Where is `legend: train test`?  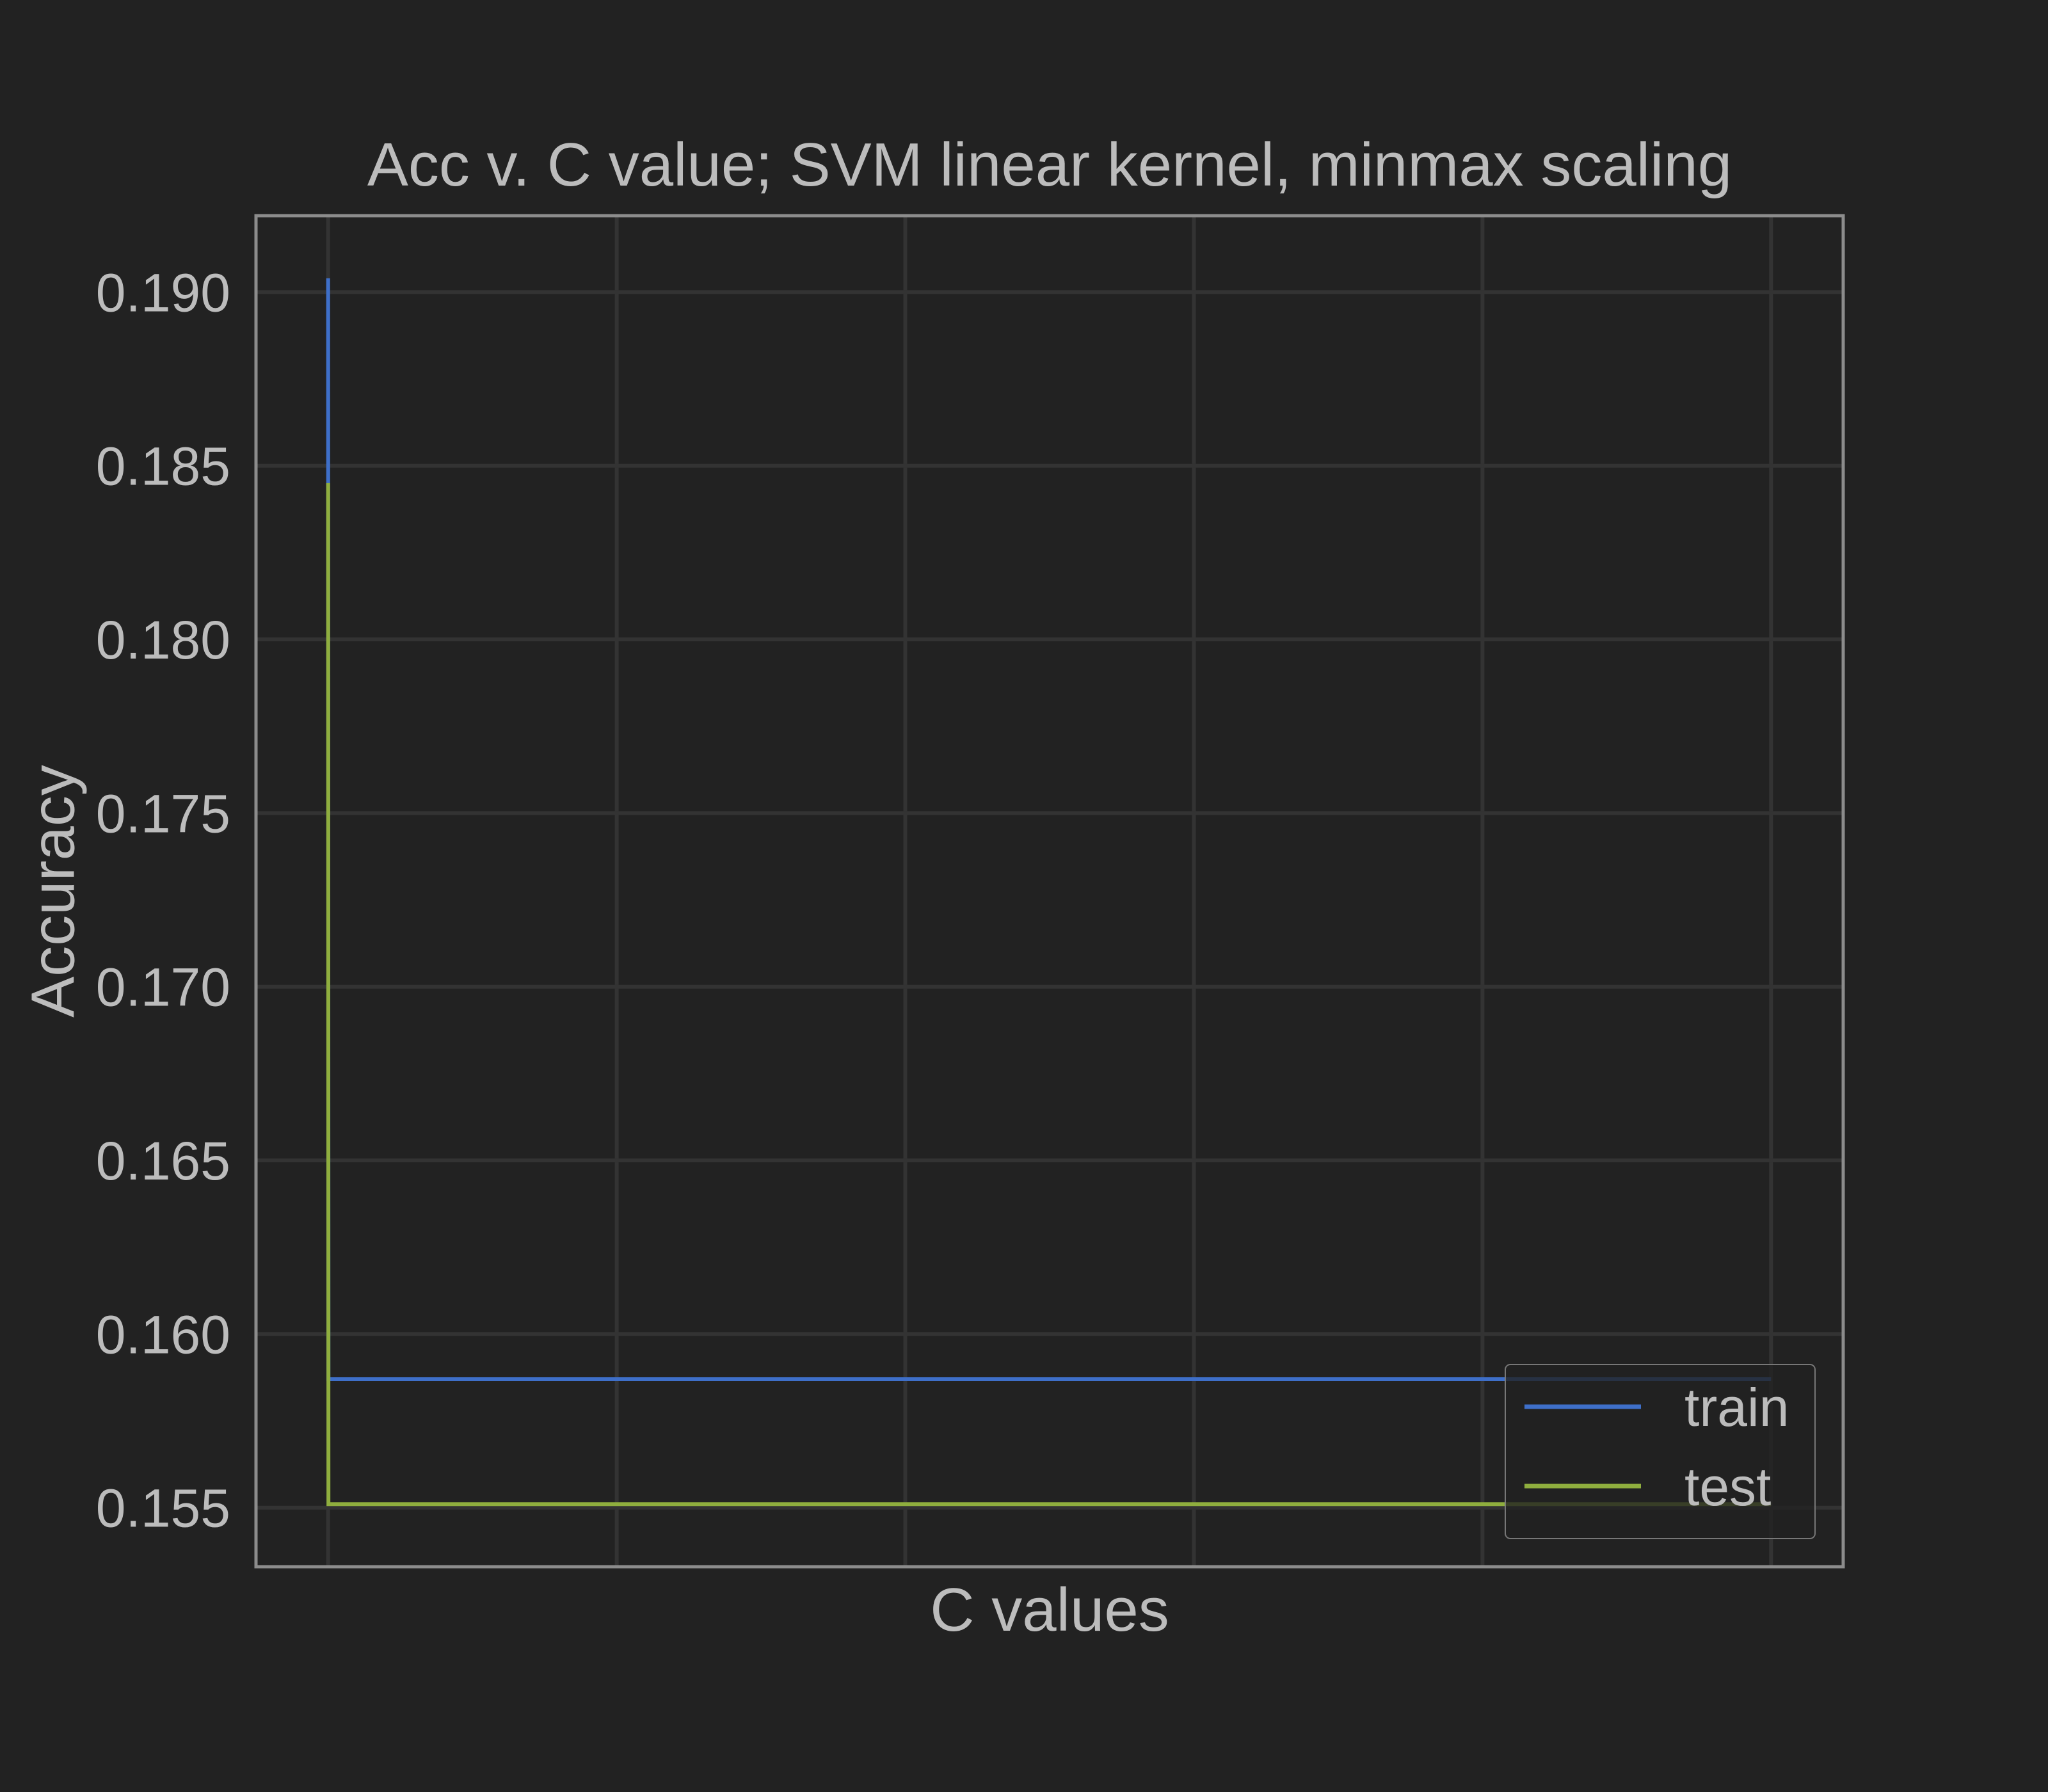 legend: train test is located at coordinates (1660, 1451).